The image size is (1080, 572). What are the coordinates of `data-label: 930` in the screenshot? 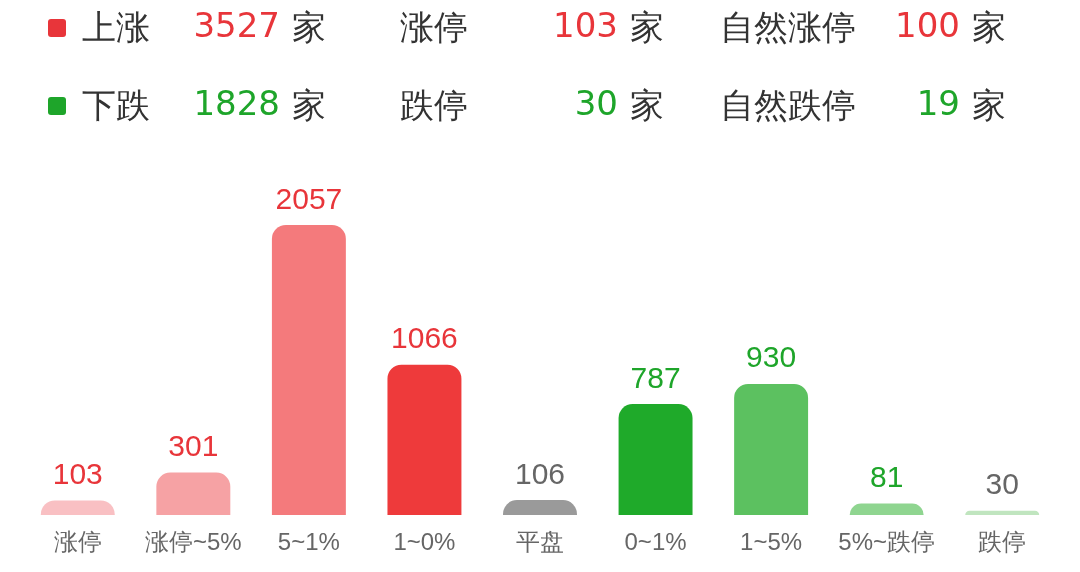 It's located at (771, 357).